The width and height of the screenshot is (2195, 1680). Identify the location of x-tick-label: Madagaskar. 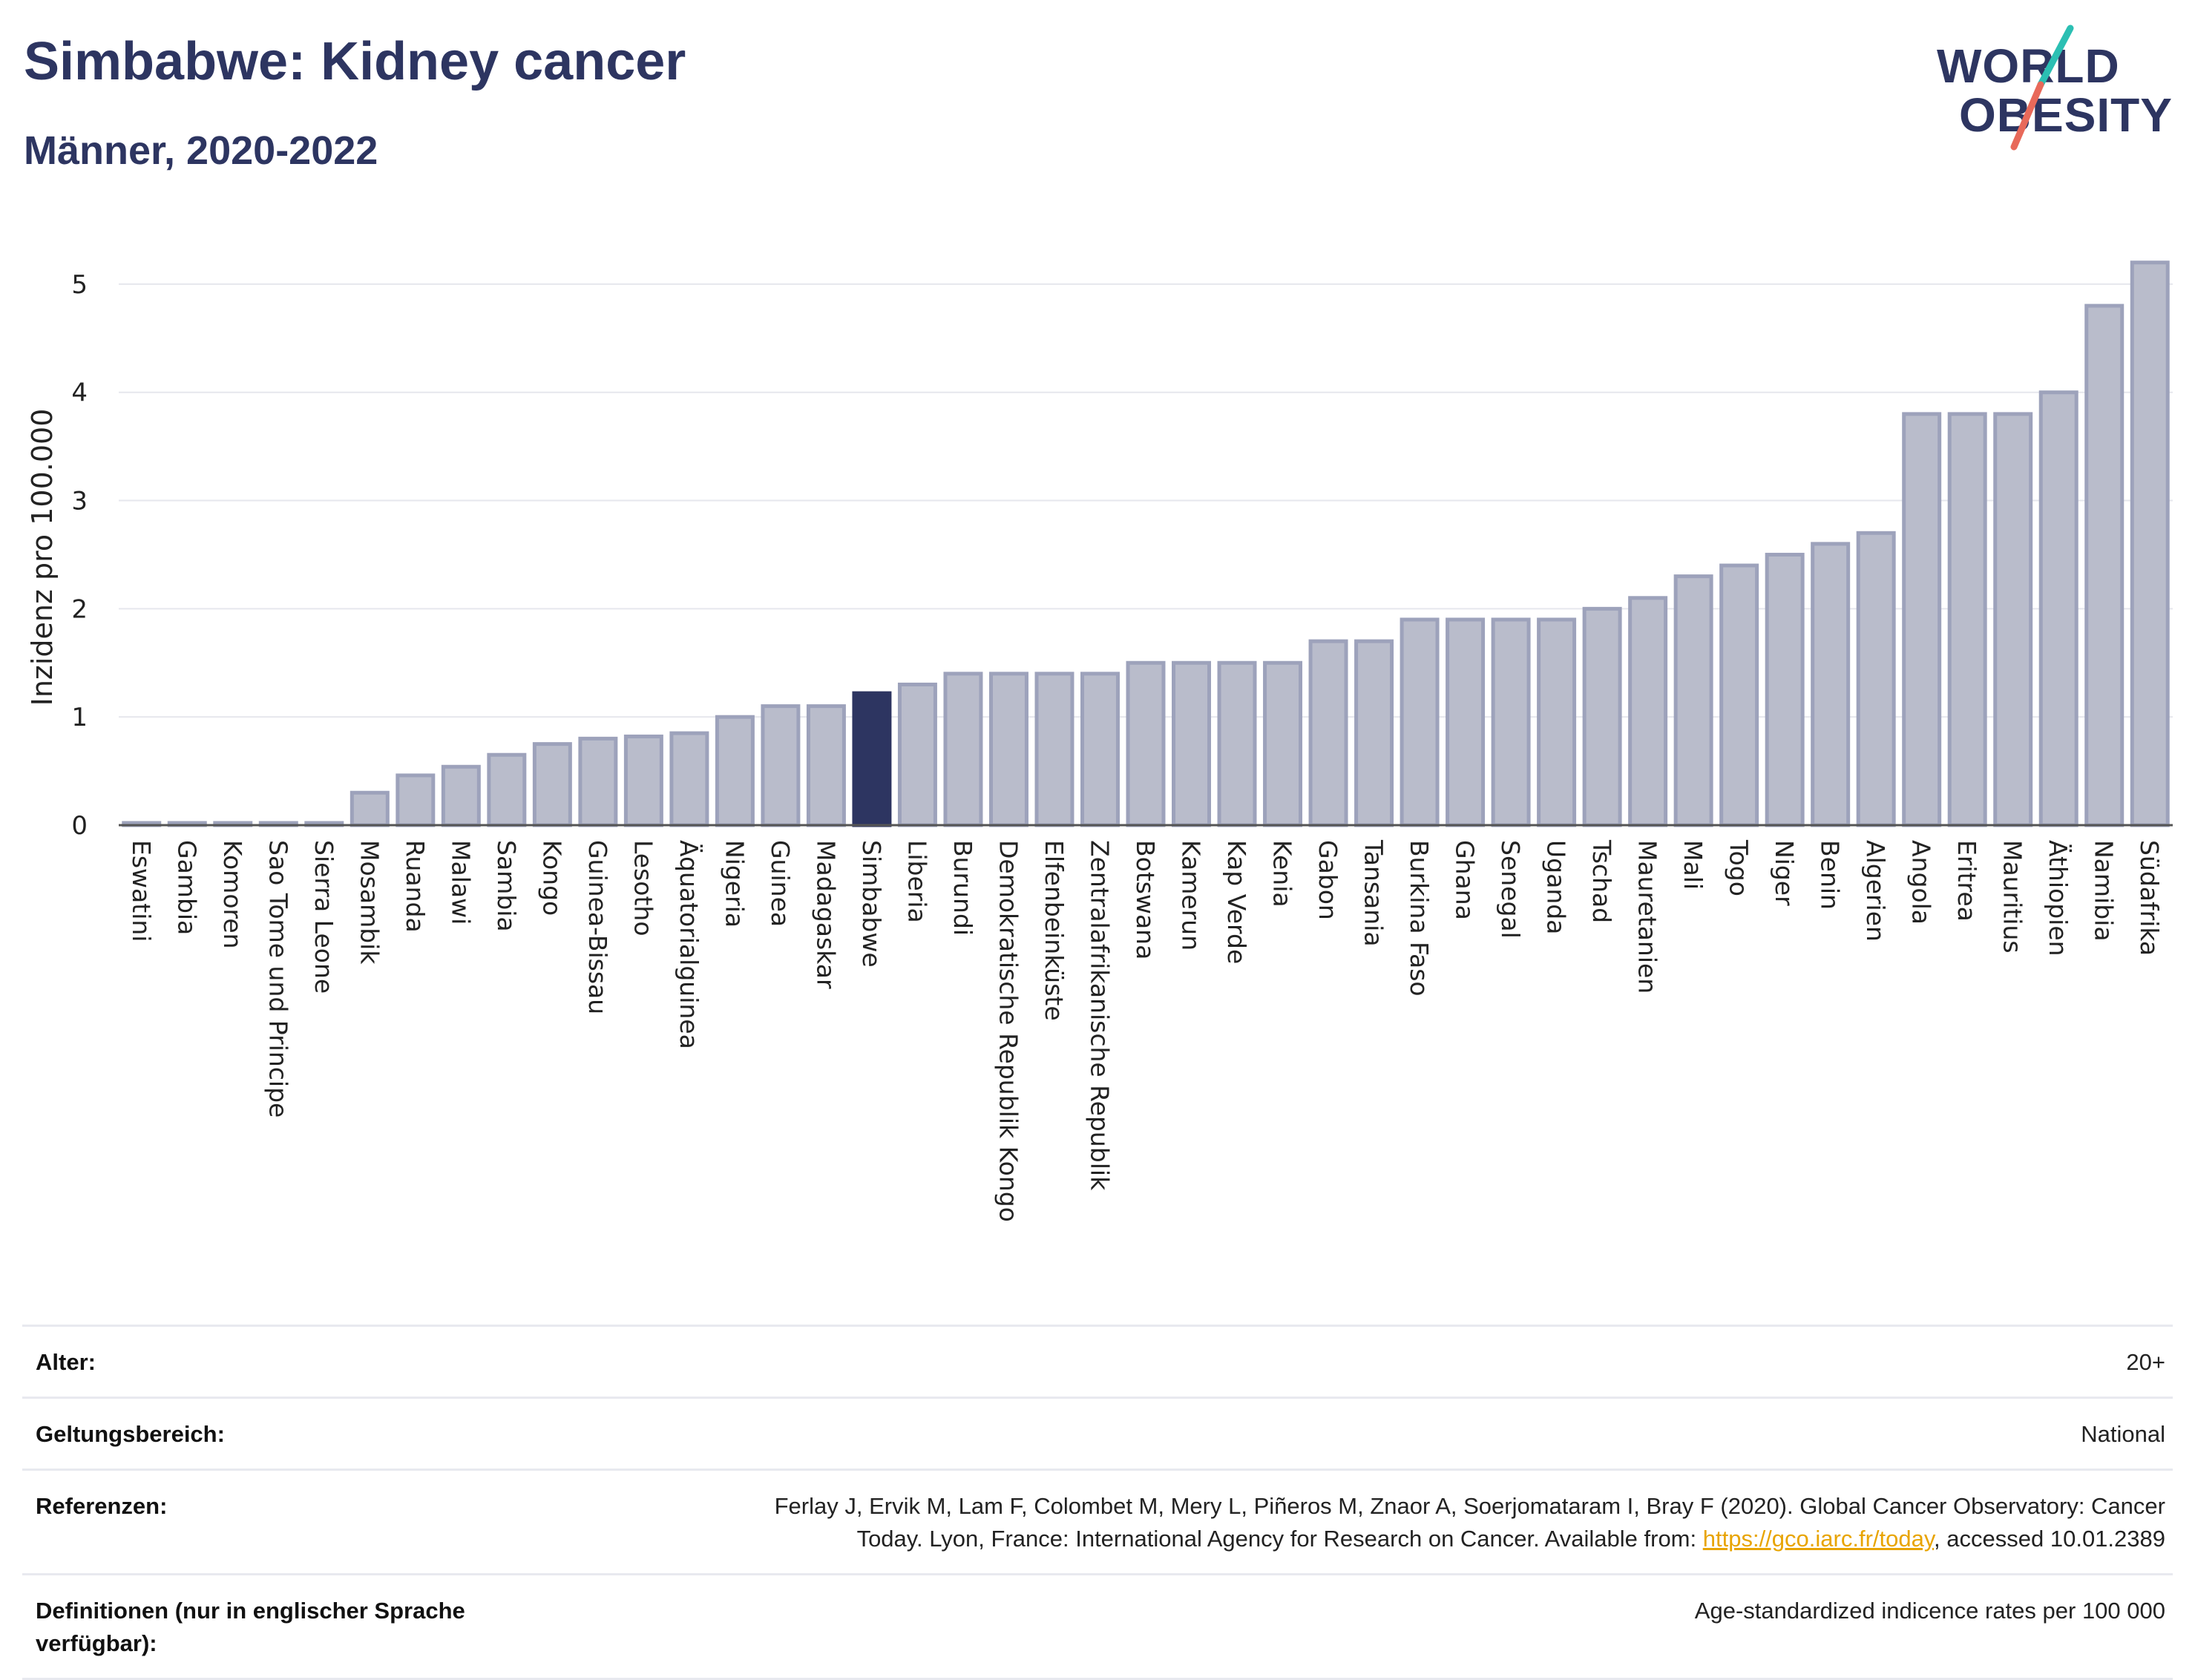
(826, 915).